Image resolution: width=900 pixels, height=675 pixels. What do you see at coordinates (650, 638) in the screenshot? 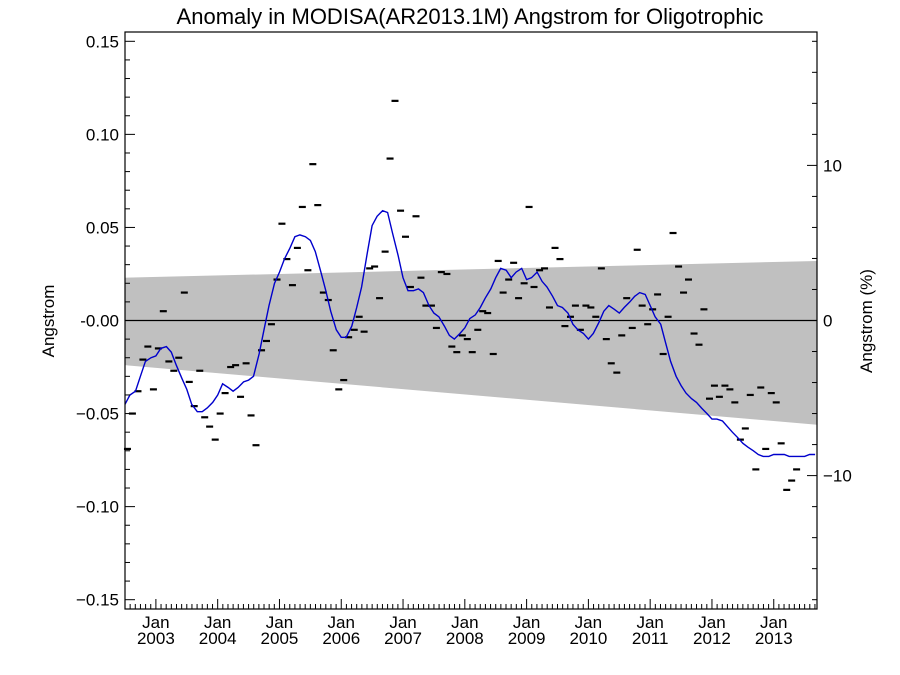
I see `x-tick-label-year: 2011` at bounding box center [650, 638].